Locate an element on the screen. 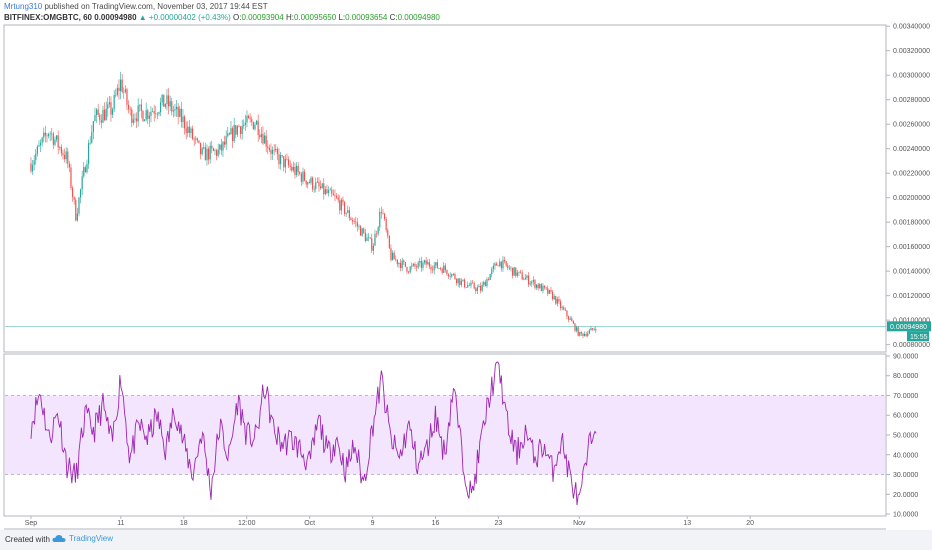 This screenshot has height=550, width=932. time-axis: Sep 11 18 12:00 Oct 9 16 23 Nov 13 20 is located at coordinates (445, 523).